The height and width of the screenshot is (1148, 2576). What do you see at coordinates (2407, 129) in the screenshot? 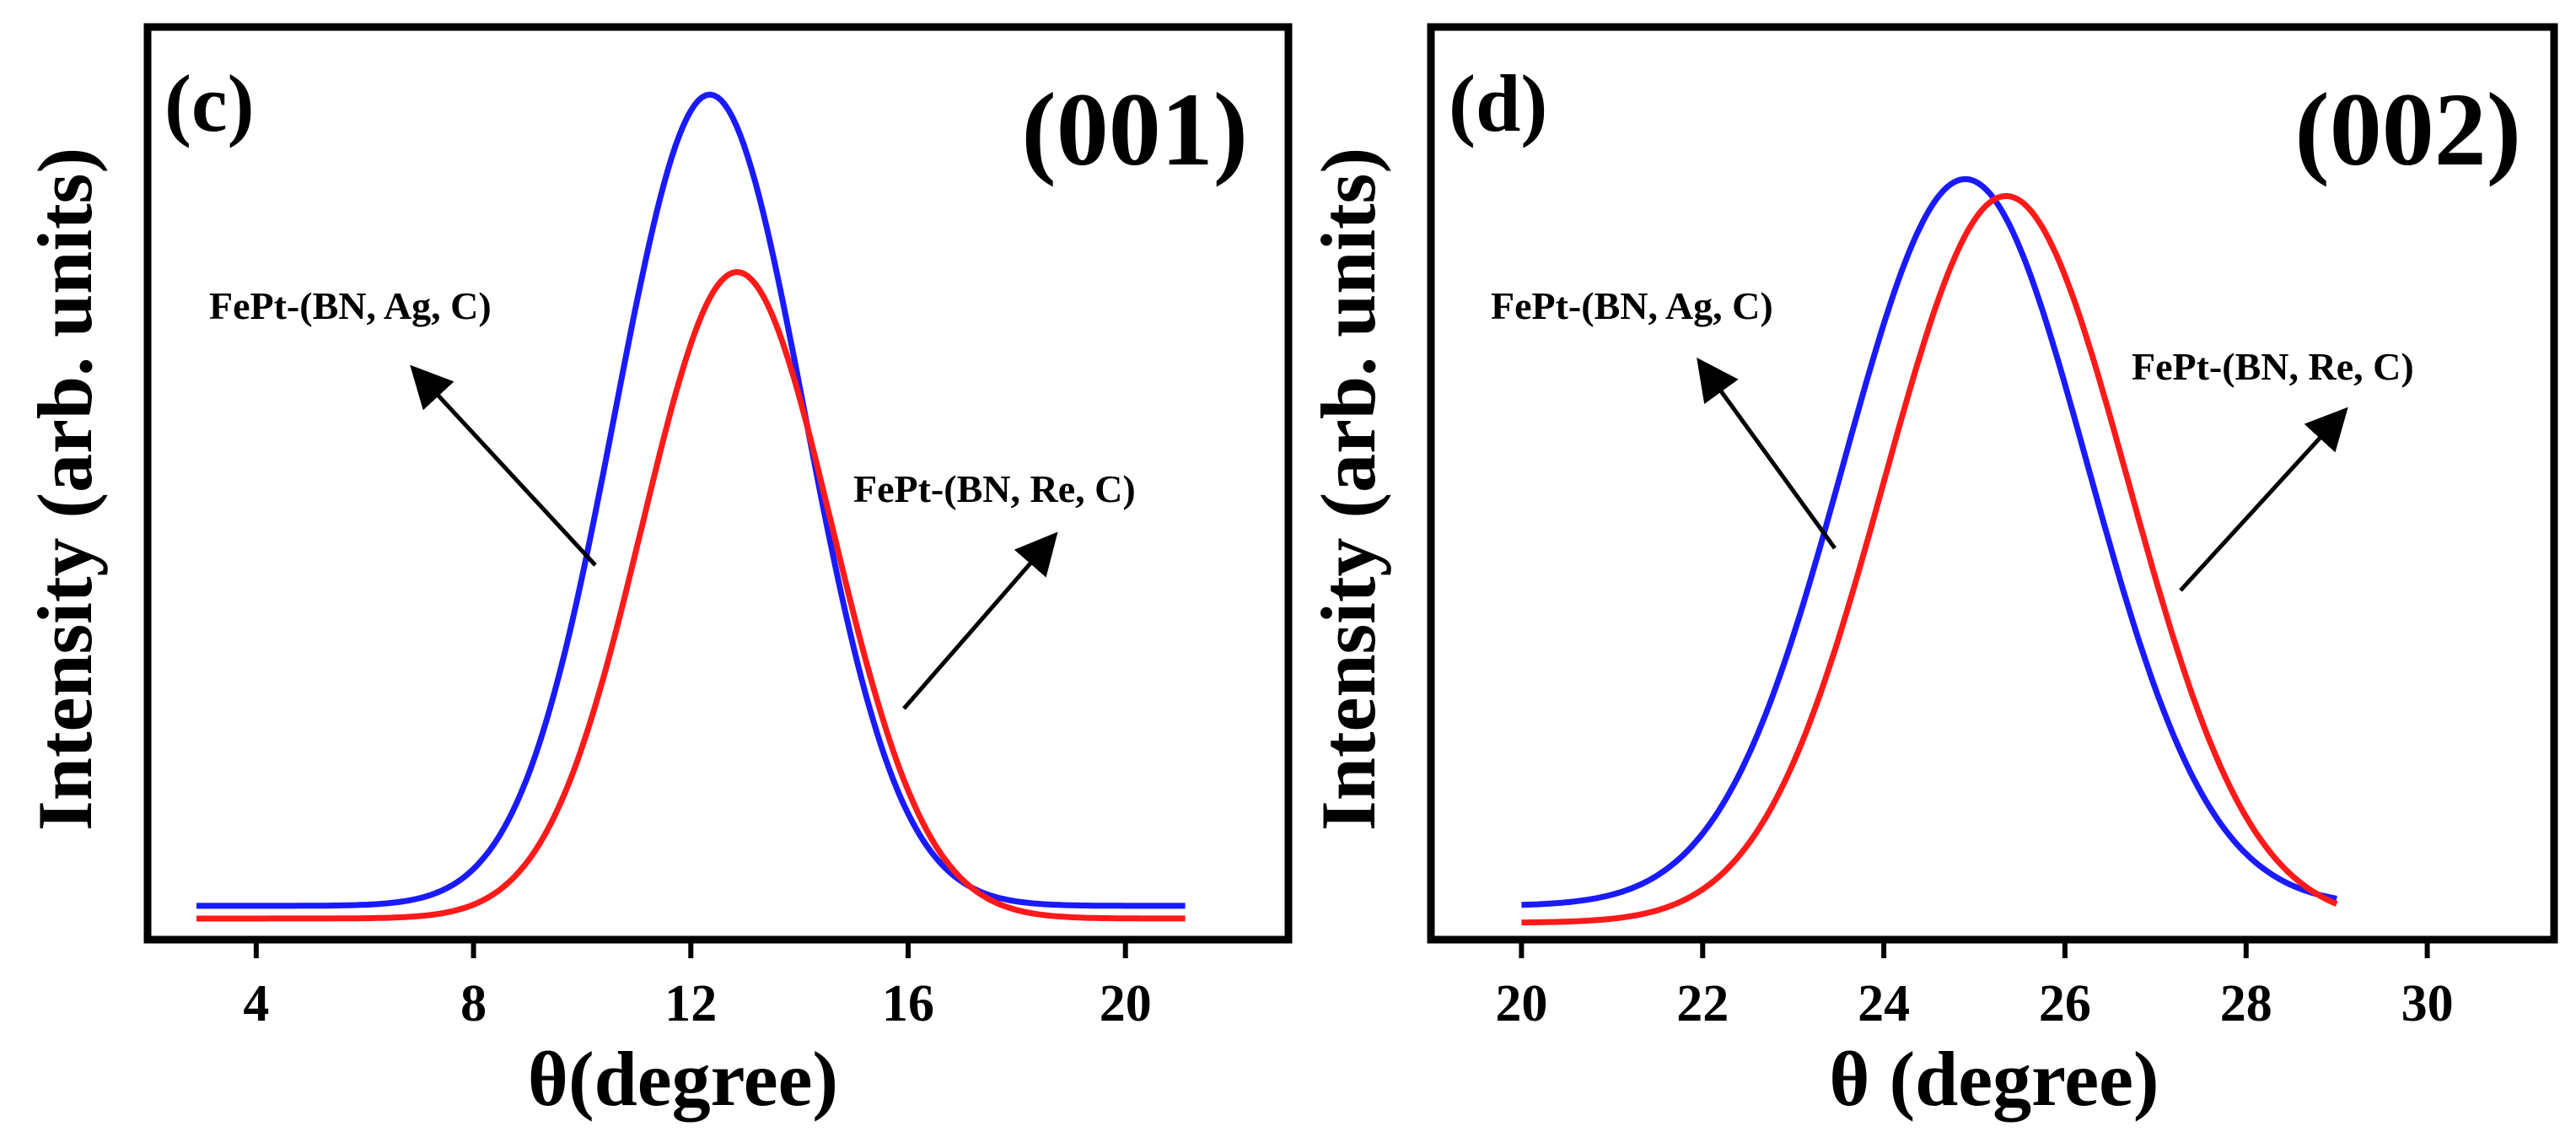
I see `plane-label: (002)` at bounding box center [2407, 129].